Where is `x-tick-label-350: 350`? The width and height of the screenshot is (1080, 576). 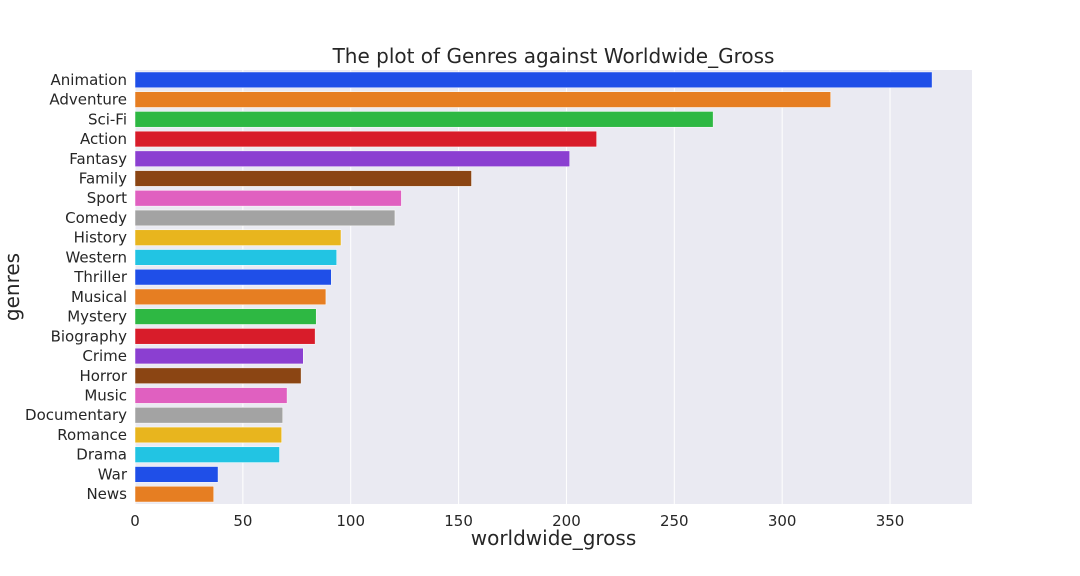
x-tick-label-350: 350 is located at coordinates (890, 521).